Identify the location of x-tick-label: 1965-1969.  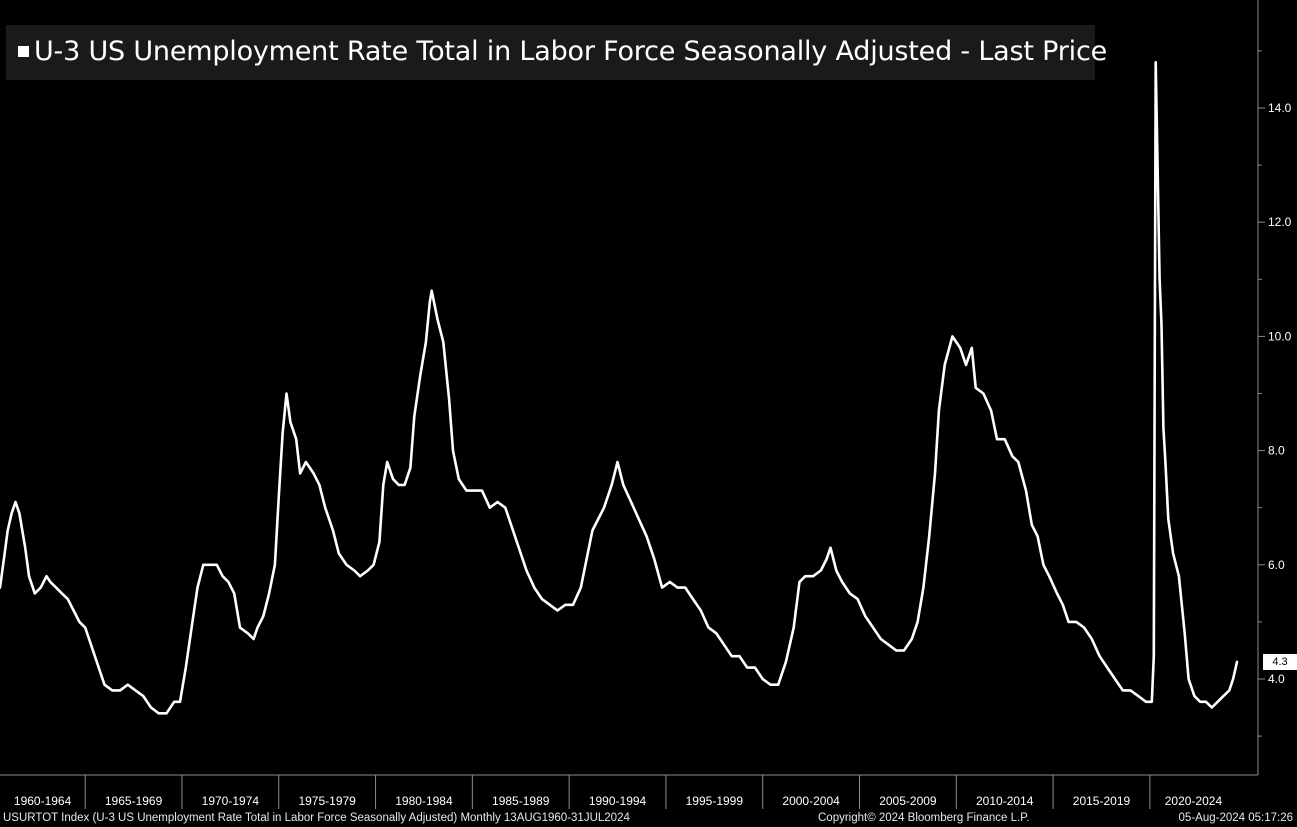
(134, 801).